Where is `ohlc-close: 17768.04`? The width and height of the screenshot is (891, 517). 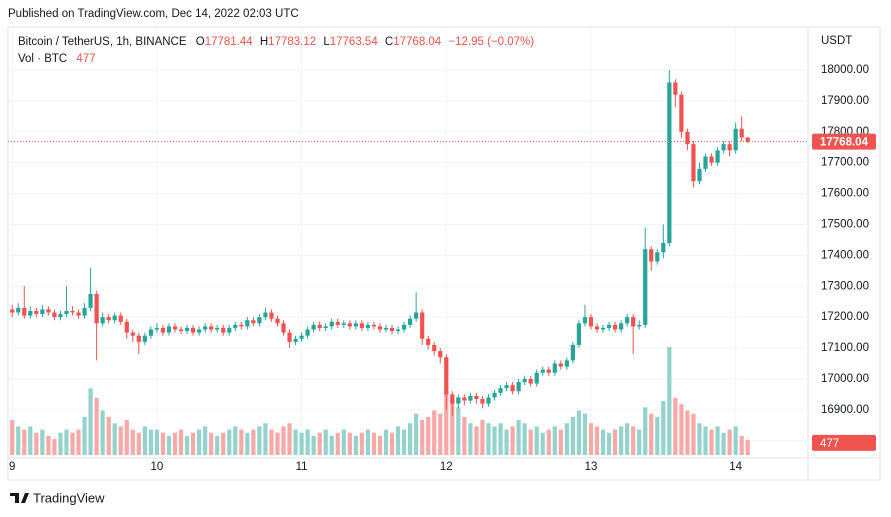
ohlc-close: 17768.04 is located at coordinates (417, 42).